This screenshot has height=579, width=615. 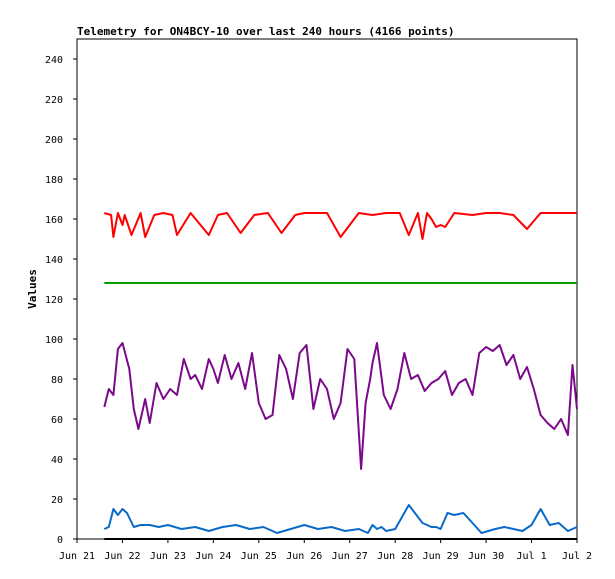 I want to click on y-tick-label: 180, so click(x=54, y=180).